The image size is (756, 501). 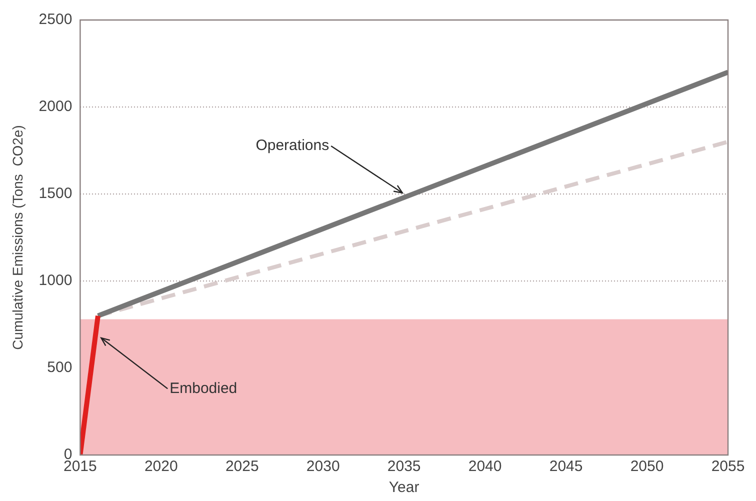 What do you see at coordinates (59, 367) in the screenshot?
I see `y-tick-label: 500` at bounding box center [59, 367].